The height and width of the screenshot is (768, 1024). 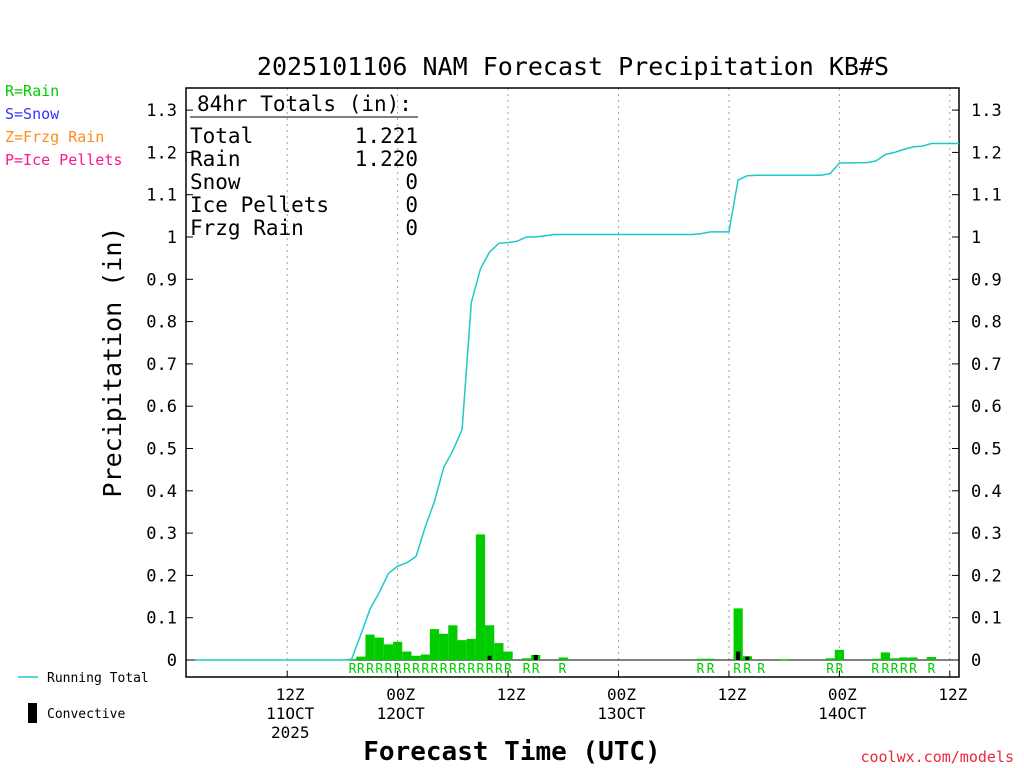 What do you see at coordinates (621, 713) in the screenshot?
I see `x-tick-label: 13OCT` at bounding box center [621, 713].